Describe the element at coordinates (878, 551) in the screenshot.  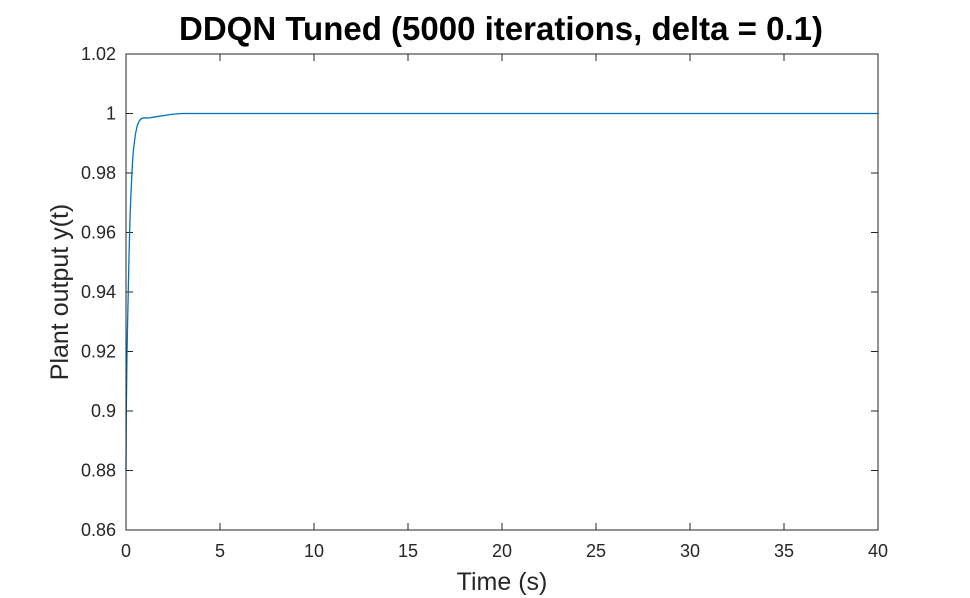
I see `x-tick-label-8: 40` at that location.